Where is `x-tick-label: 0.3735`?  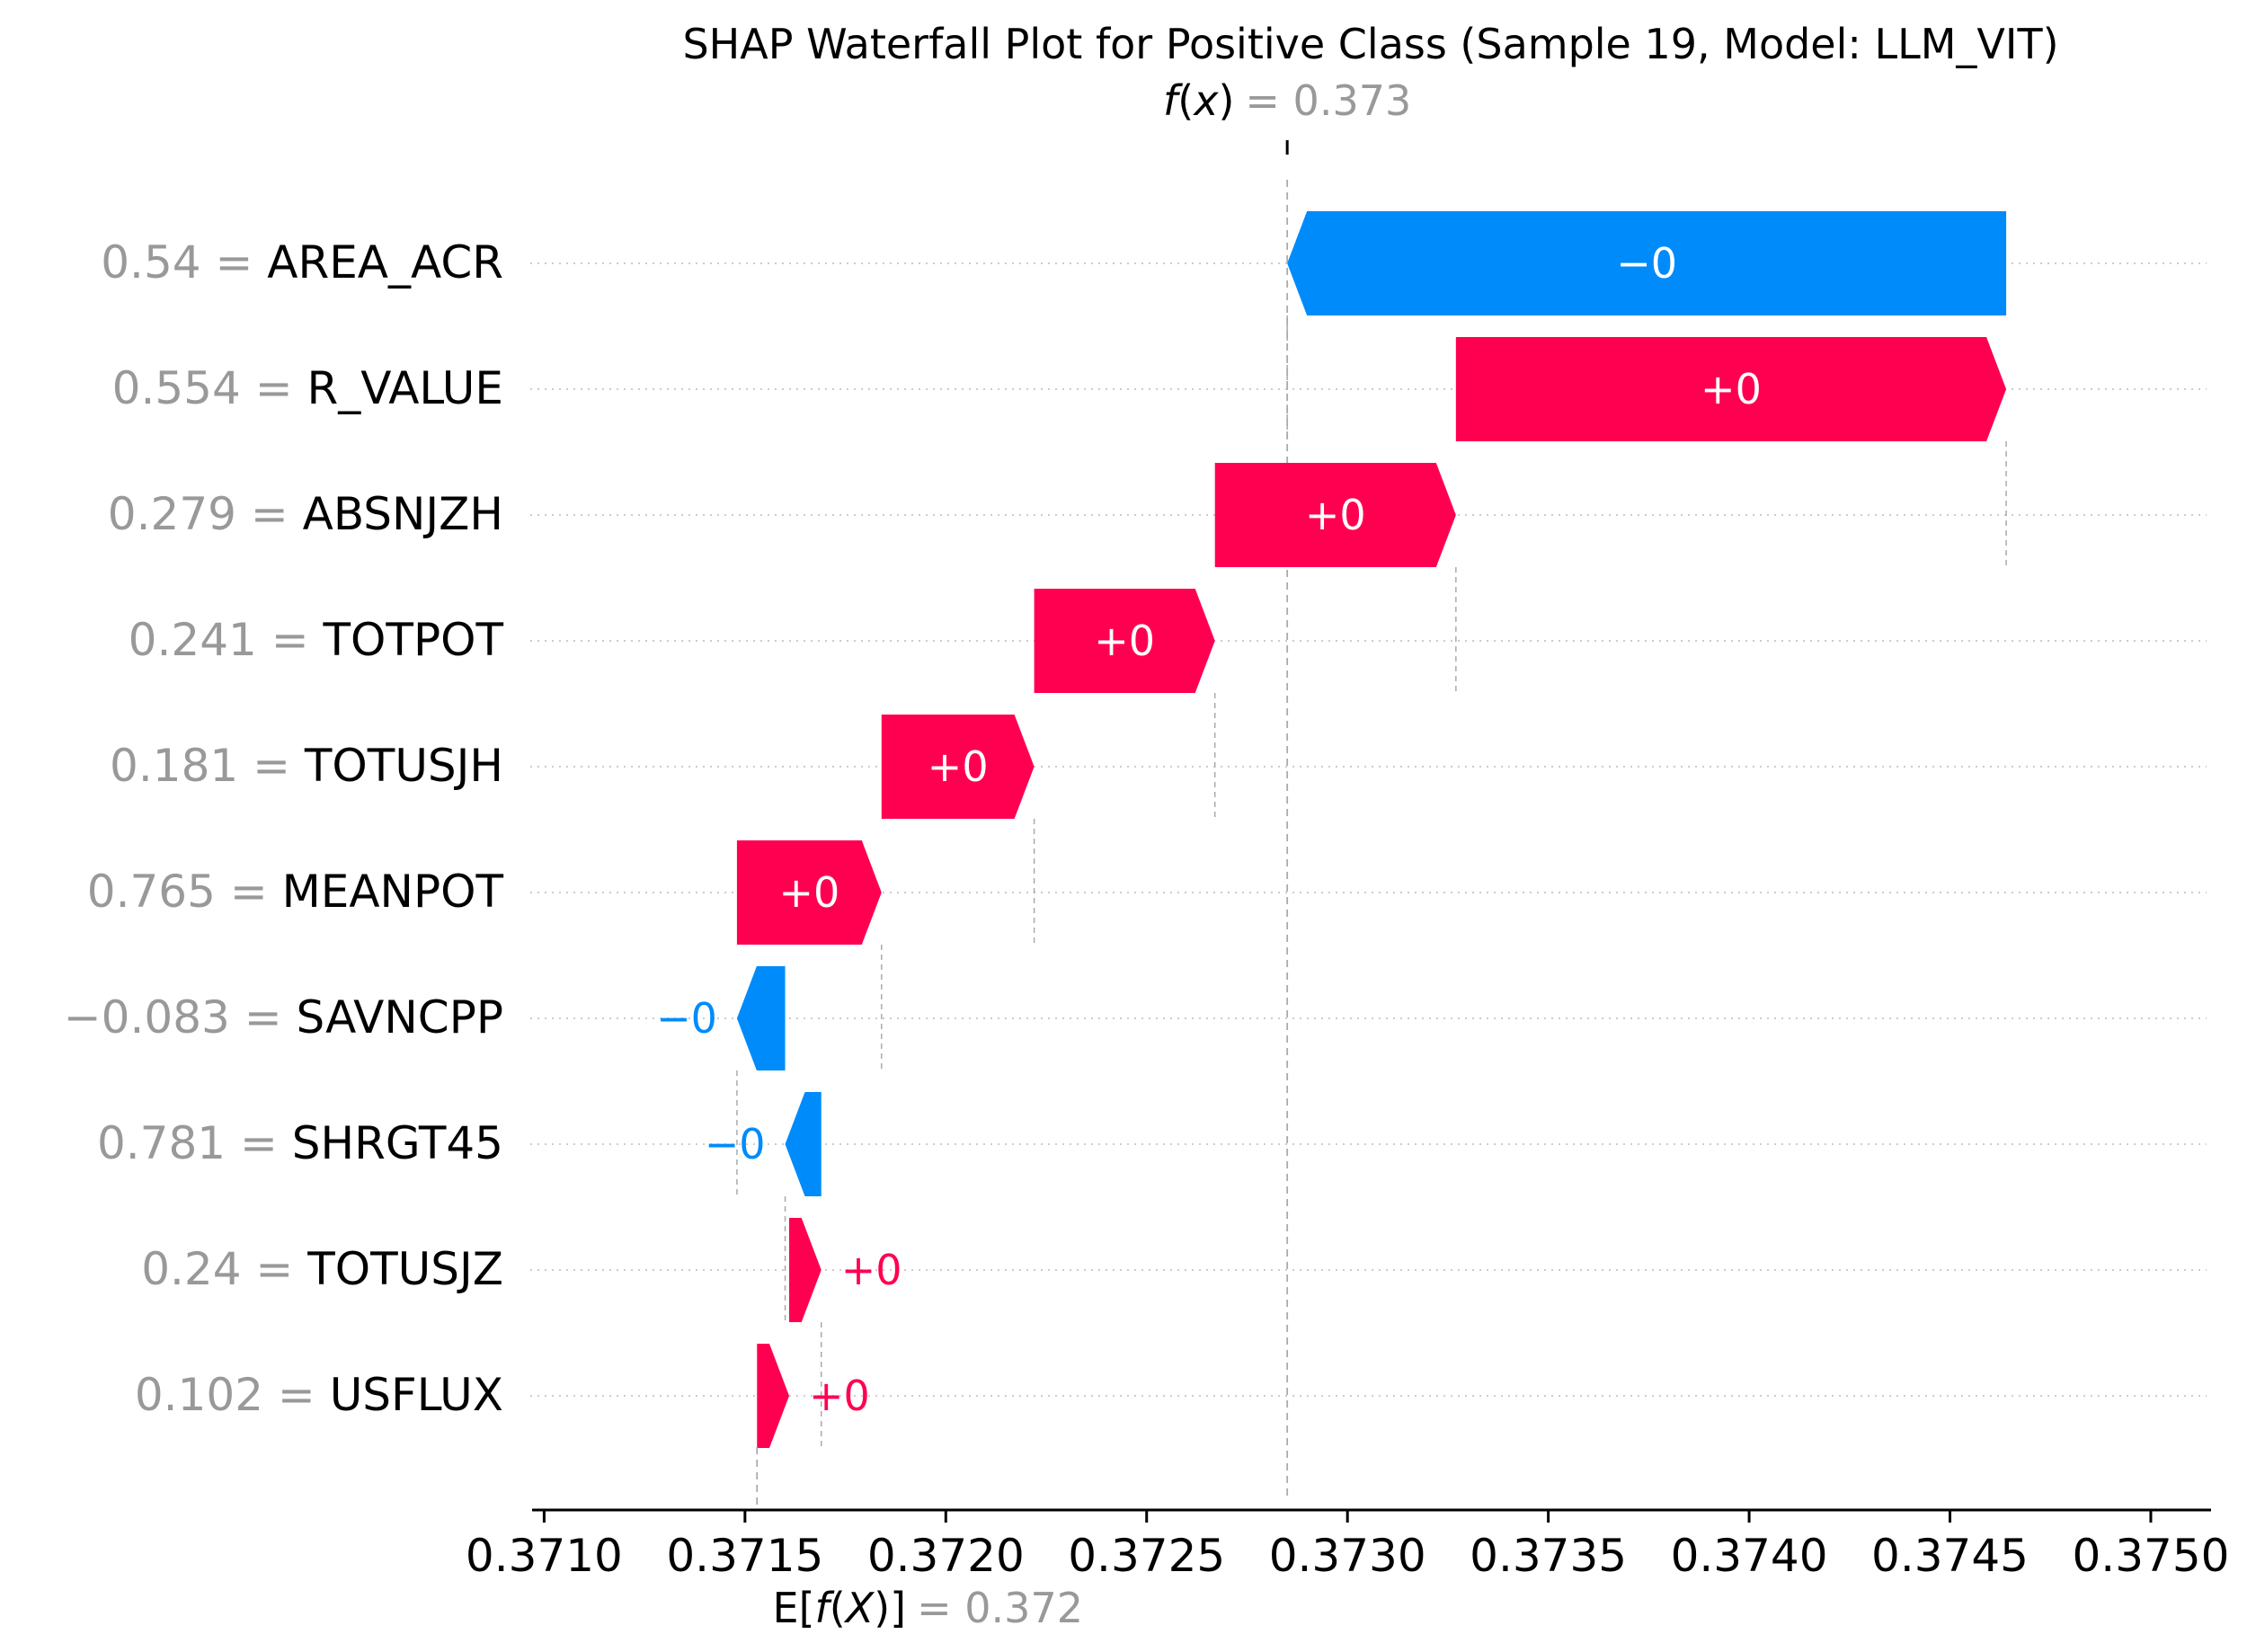
x-tick-label: 0.3735 is located at coordinates (1549, 1556).